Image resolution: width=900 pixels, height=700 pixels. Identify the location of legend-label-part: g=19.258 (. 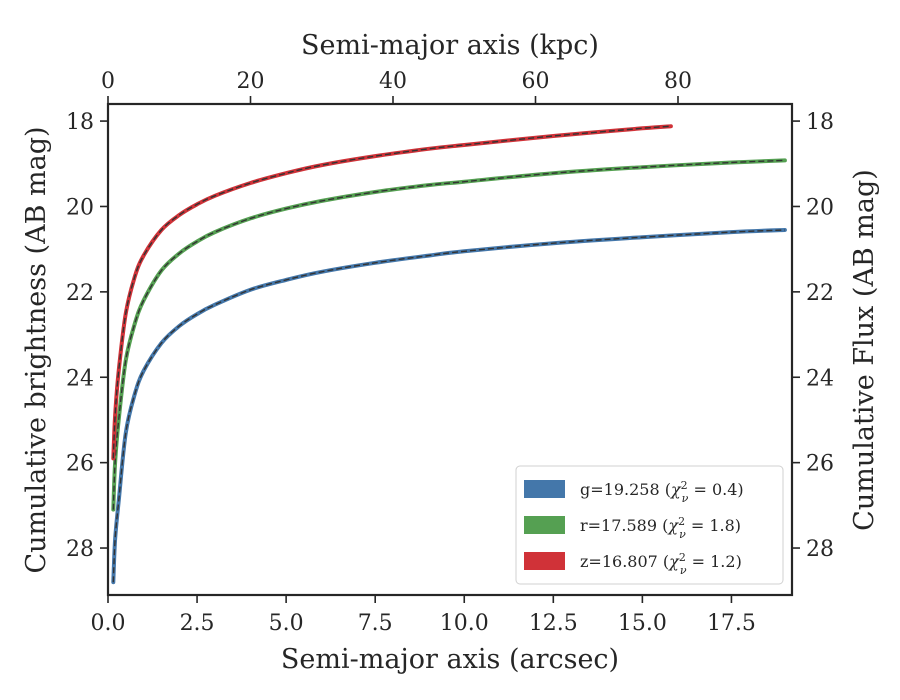
(625, 489).